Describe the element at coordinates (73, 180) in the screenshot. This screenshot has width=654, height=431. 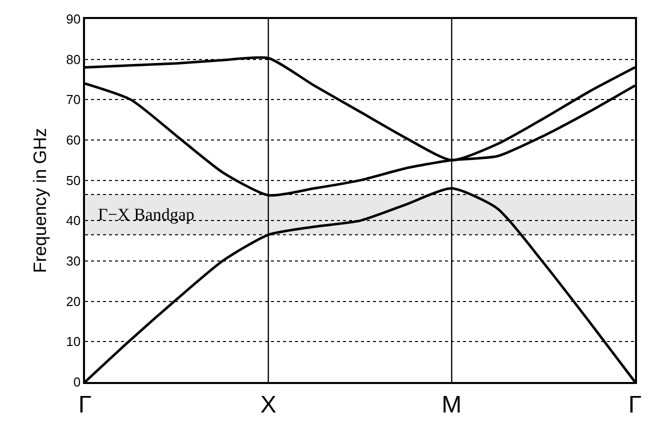
I see `y-tick-label: 50` at that location.